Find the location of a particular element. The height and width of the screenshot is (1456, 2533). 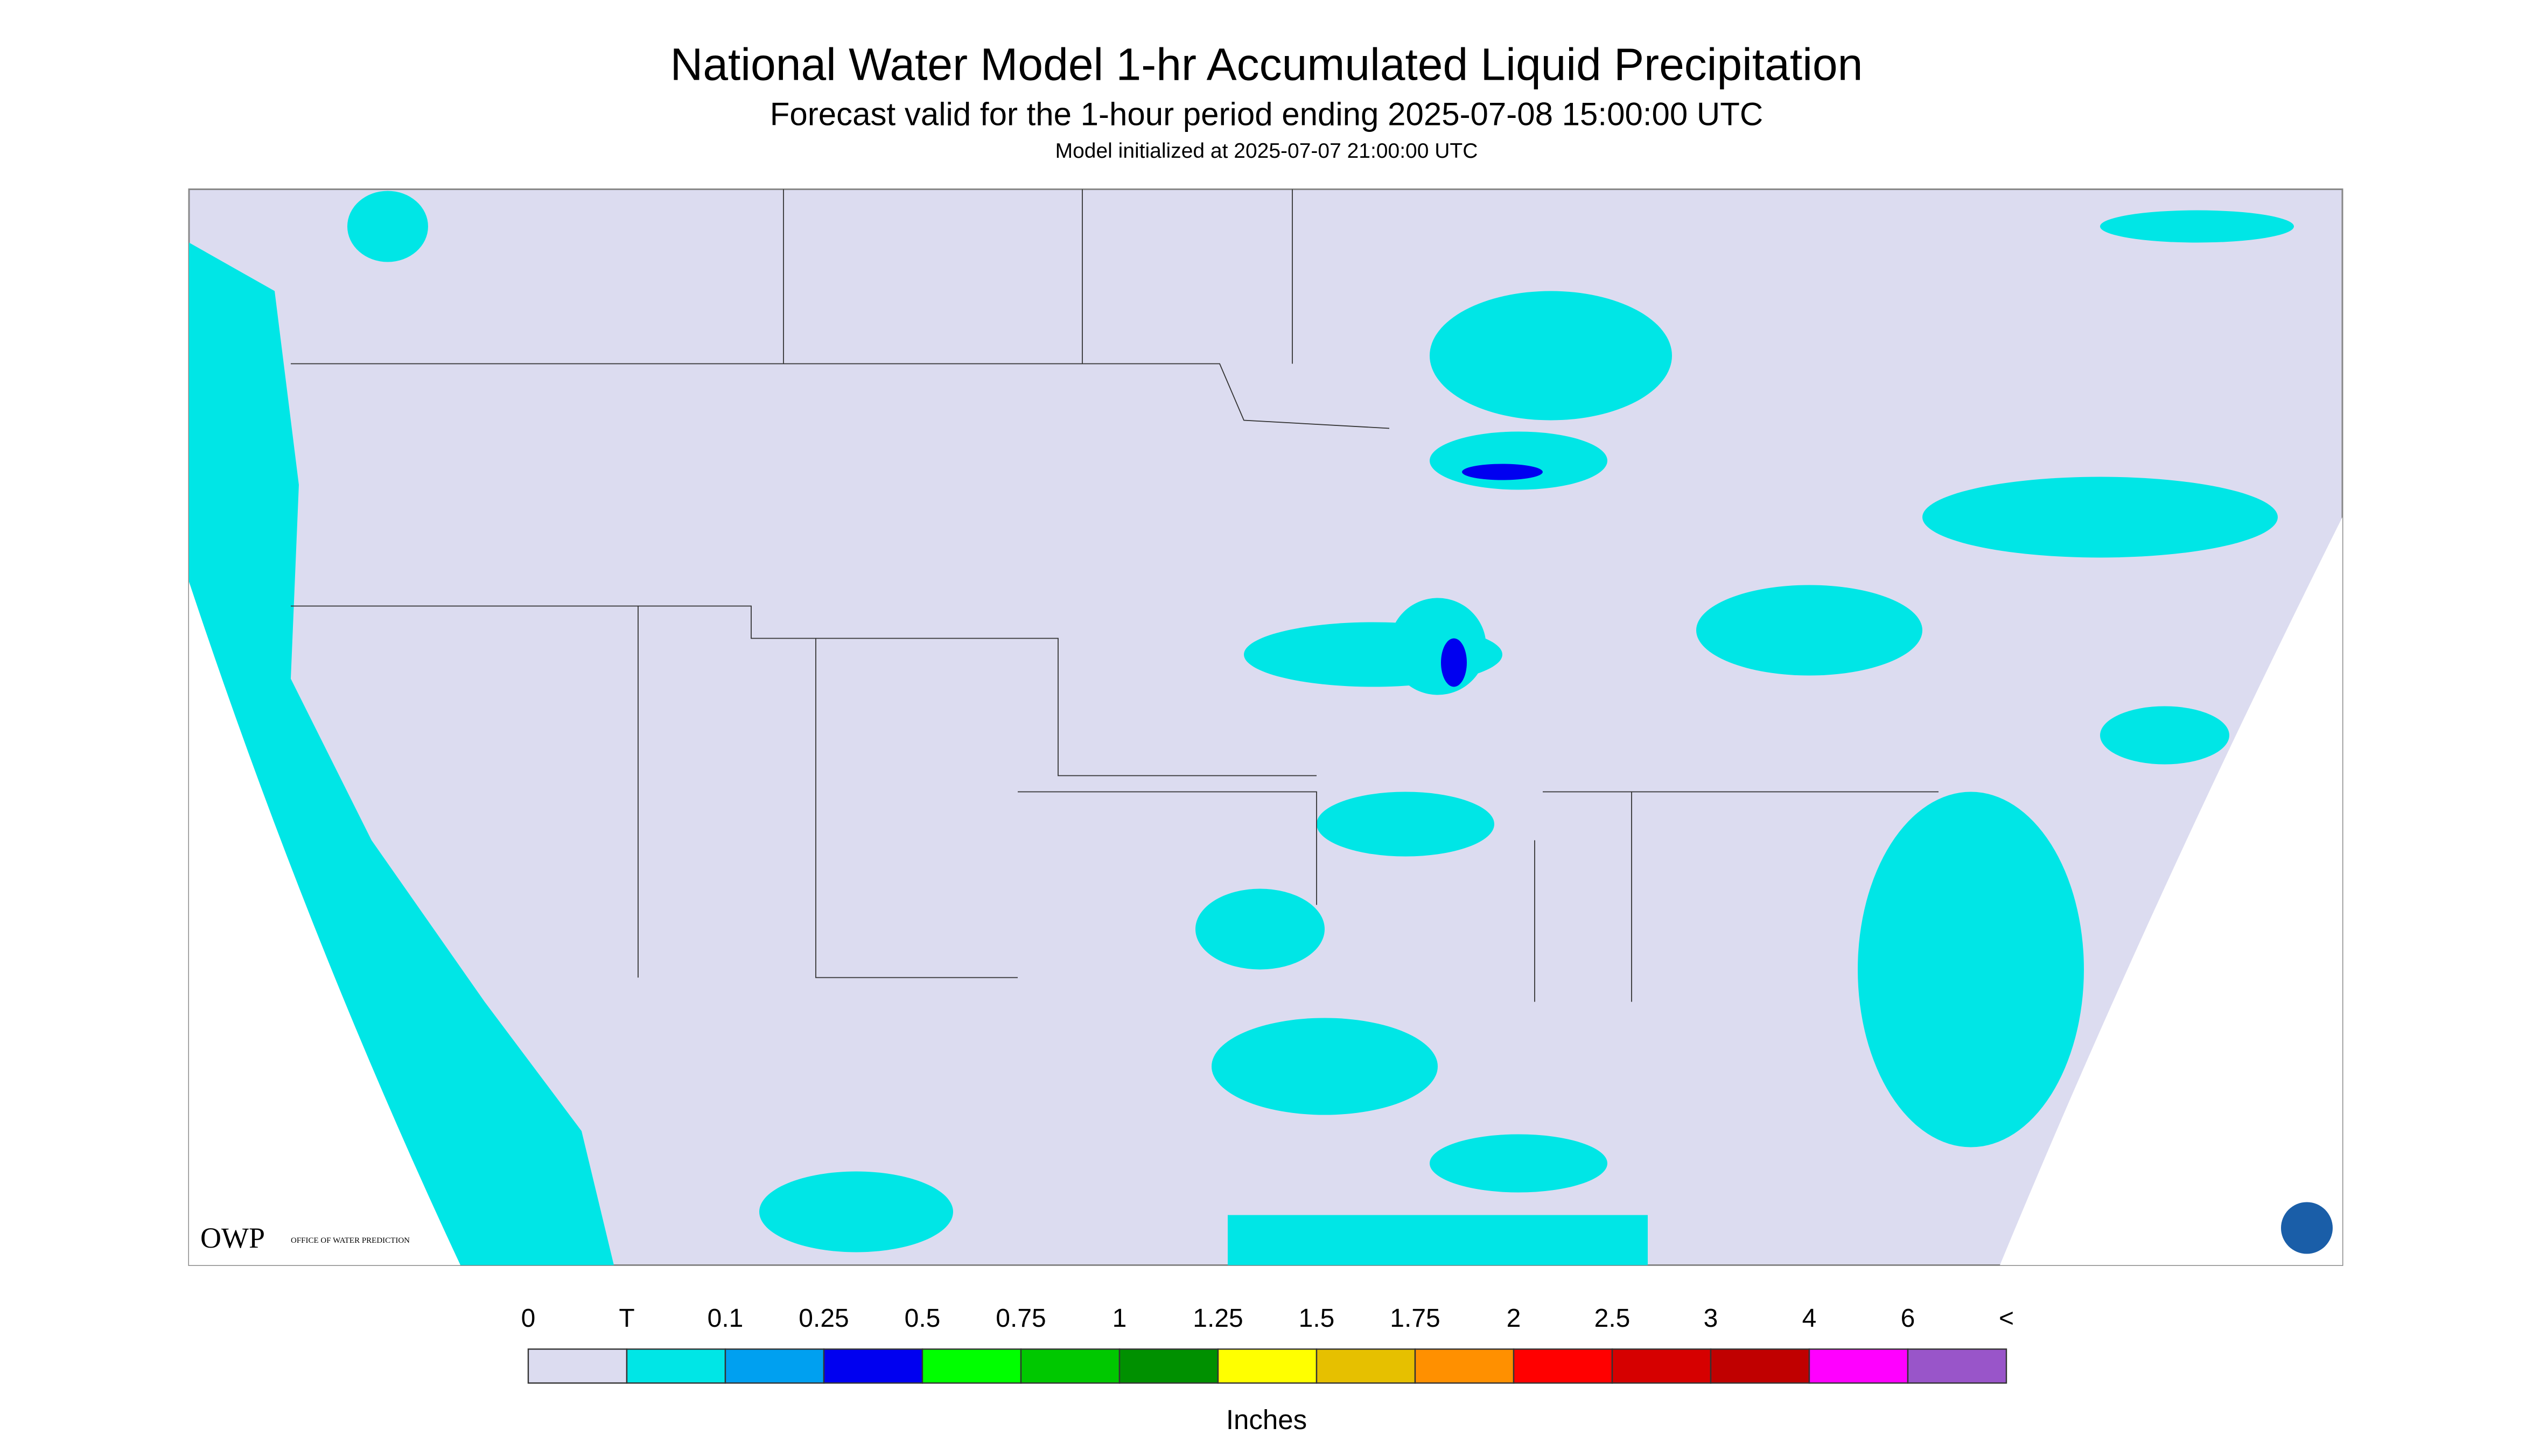

logo-acronym: OWP is located at coordinates (233, 1238).